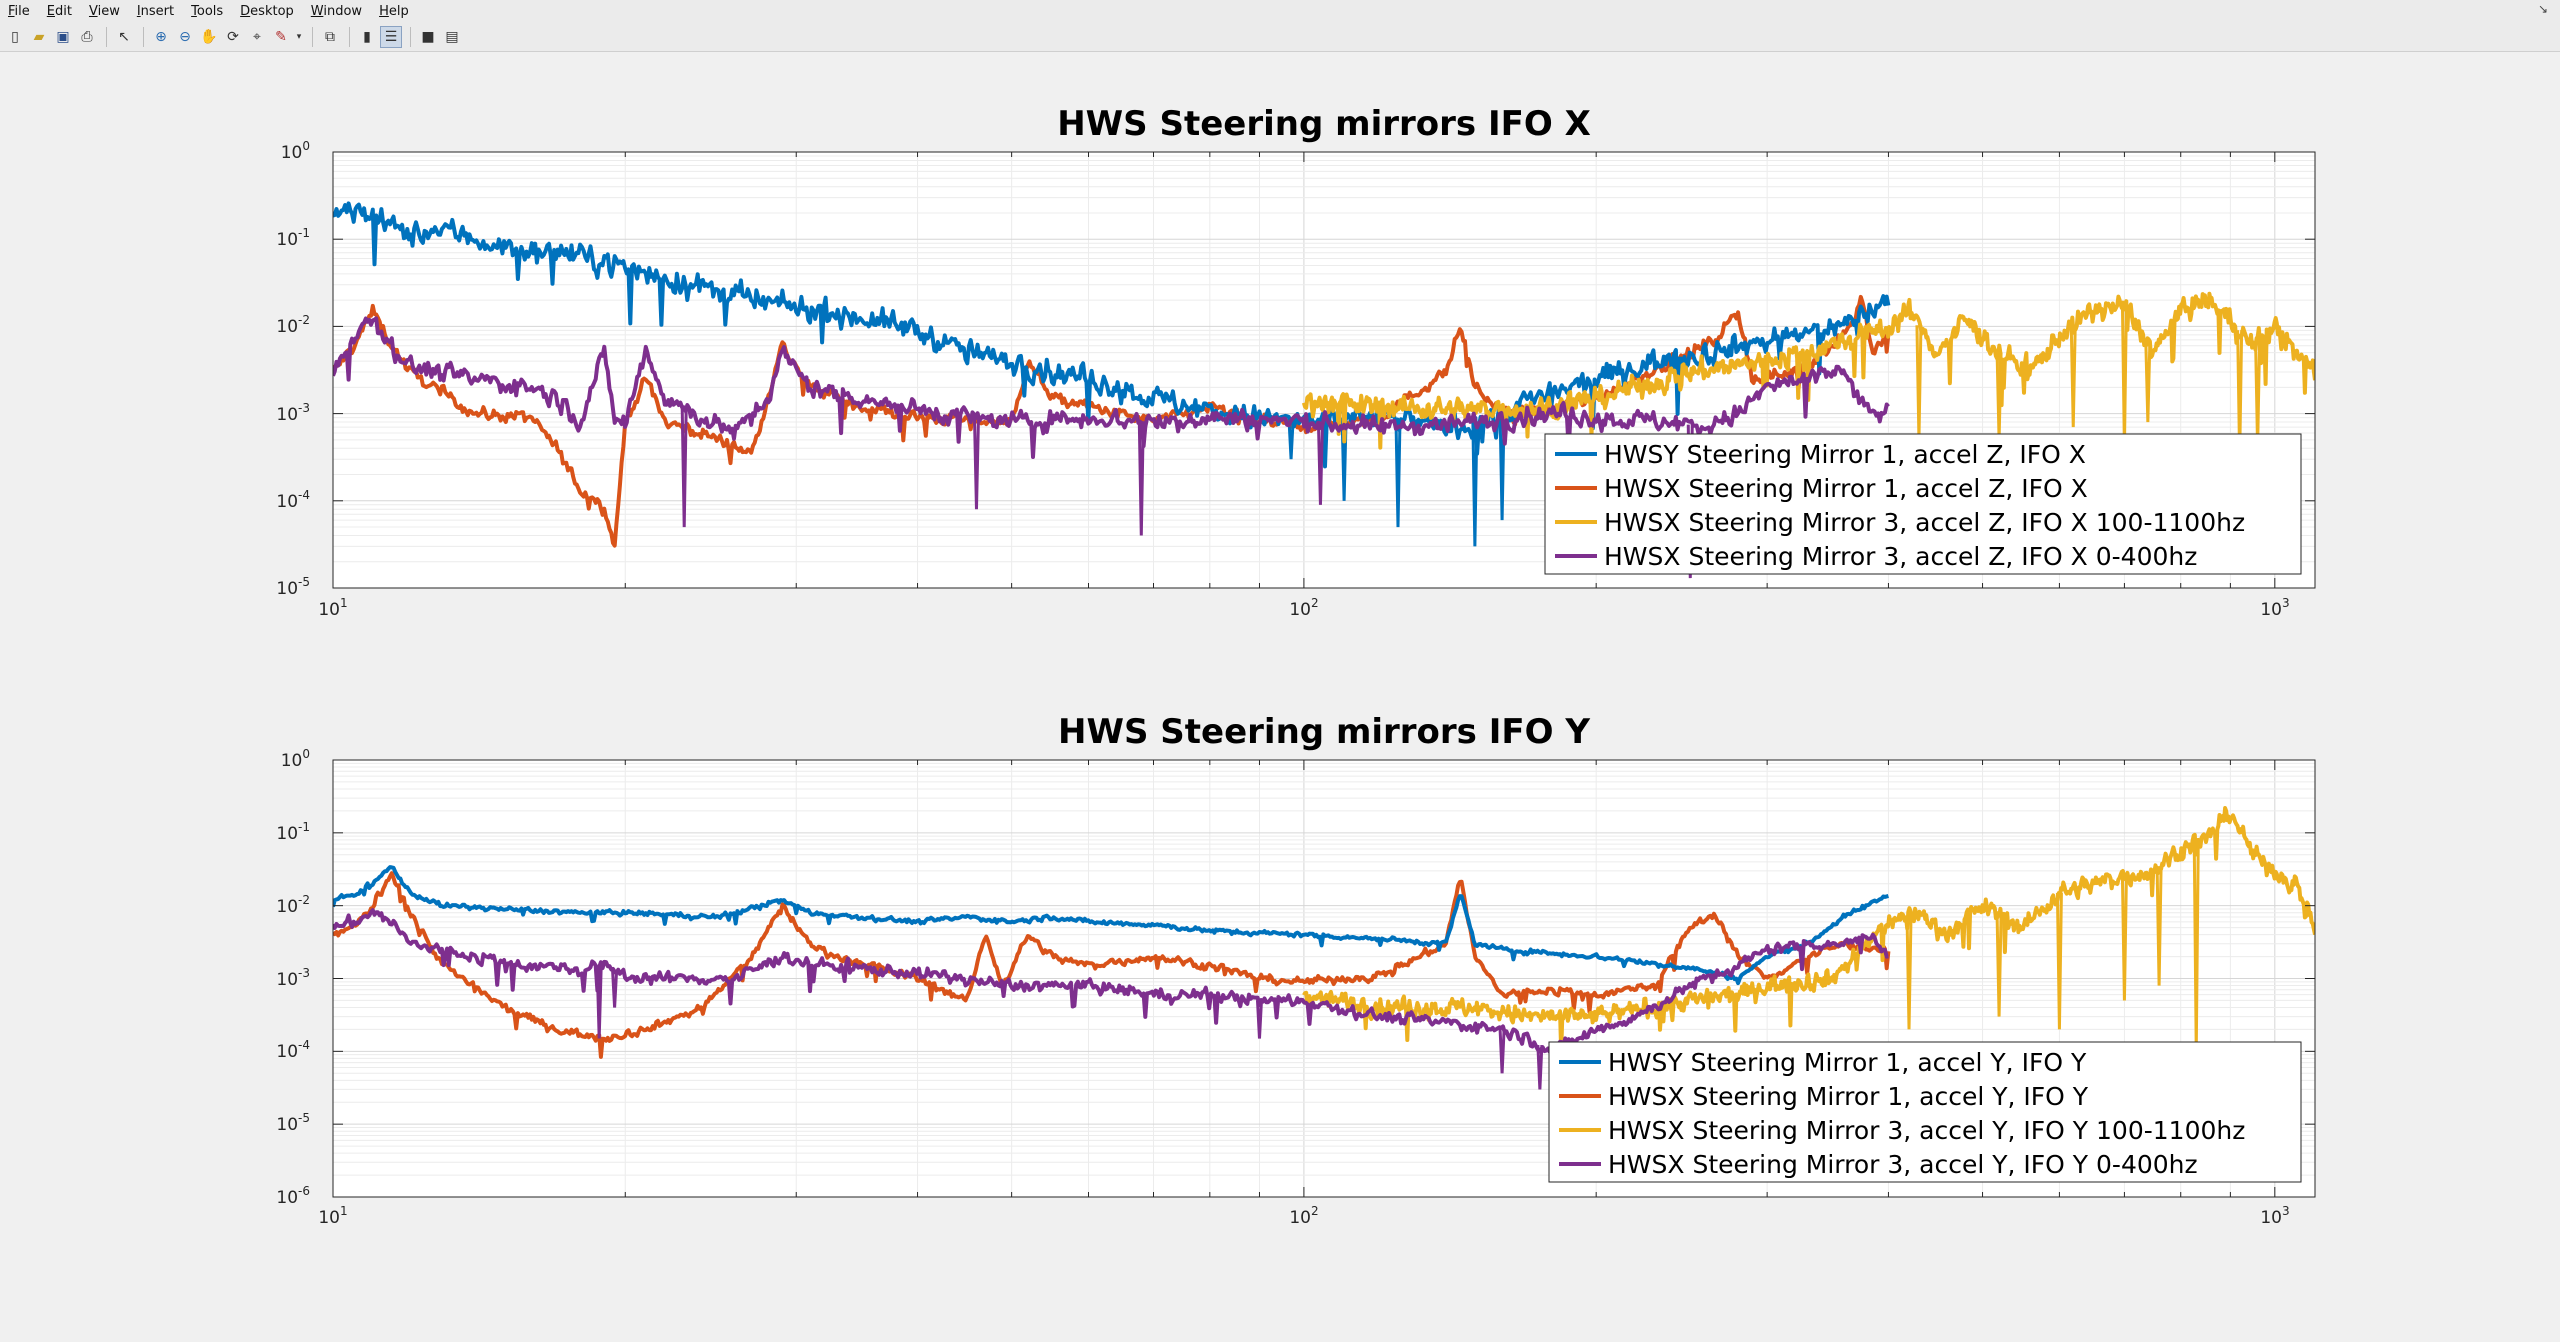 The height and width of the screenshot is (1342, 2560). I want to click on x-tick-label: 10³, so click(2274, 608).